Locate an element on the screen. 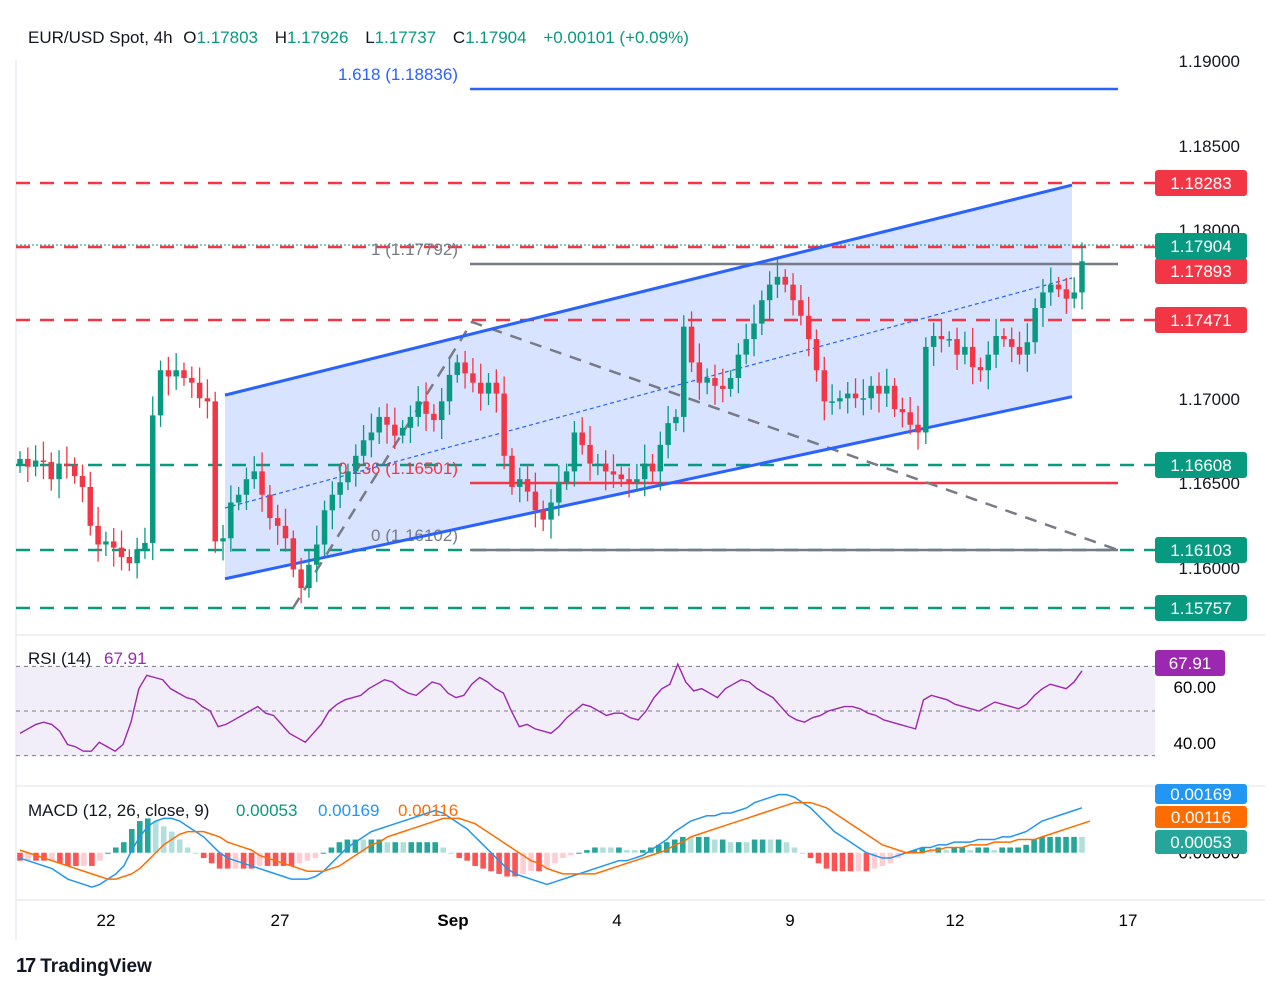 This screenshot has width=1280, height=992. fib-label: 0 (1.16102) is located at coordinates (414, 535).